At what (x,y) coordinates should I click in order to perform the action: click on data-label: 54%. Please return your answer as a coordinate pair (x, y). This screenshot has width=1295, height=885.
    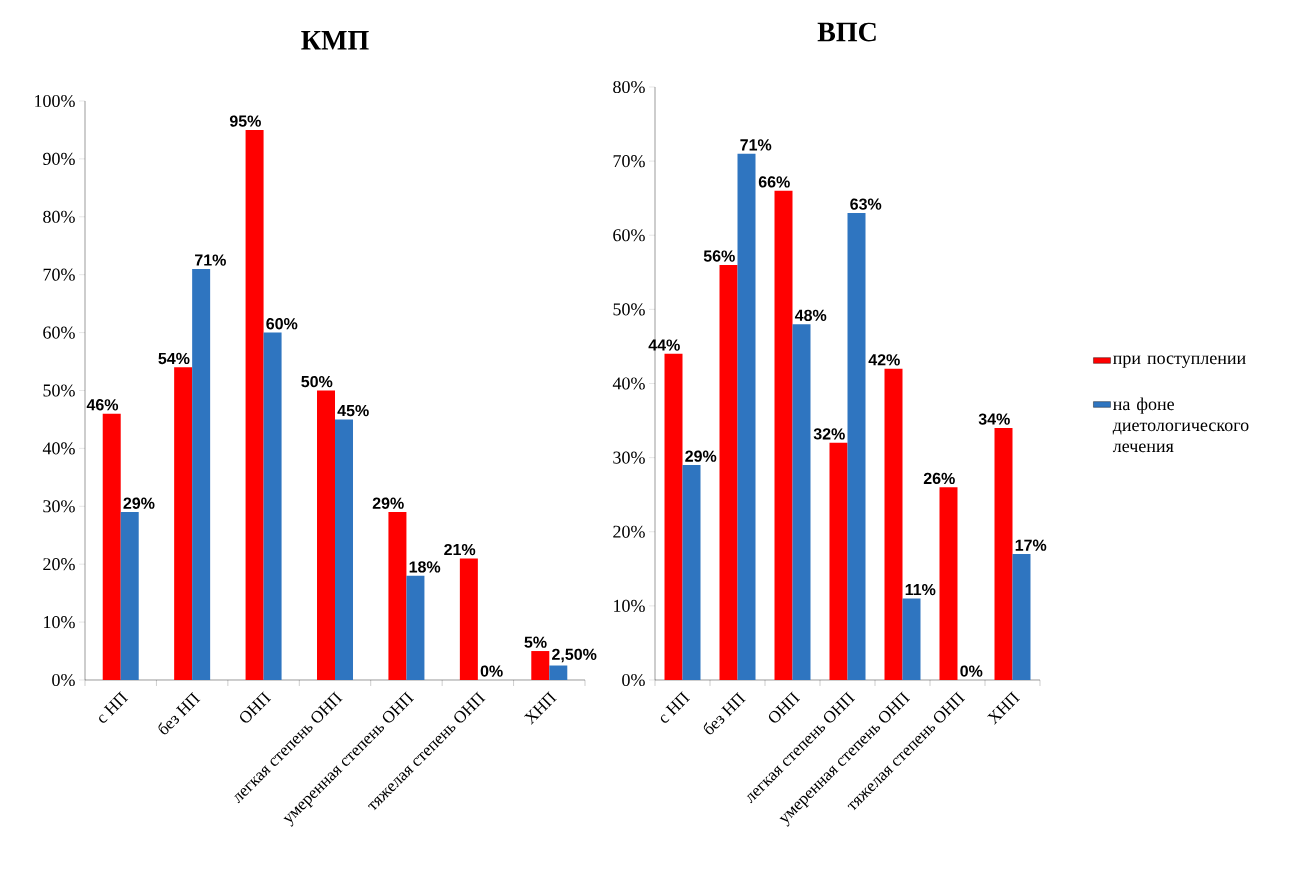
    Looking at the image, I should click on (174, 358).